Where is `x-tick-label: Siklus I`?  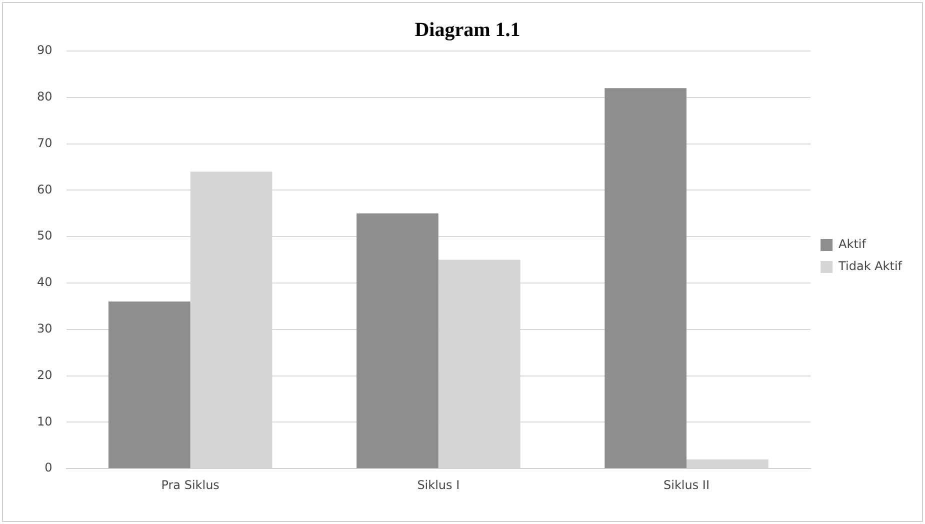
x-tick-label: Siklus I is located at coordinates (438, 485).